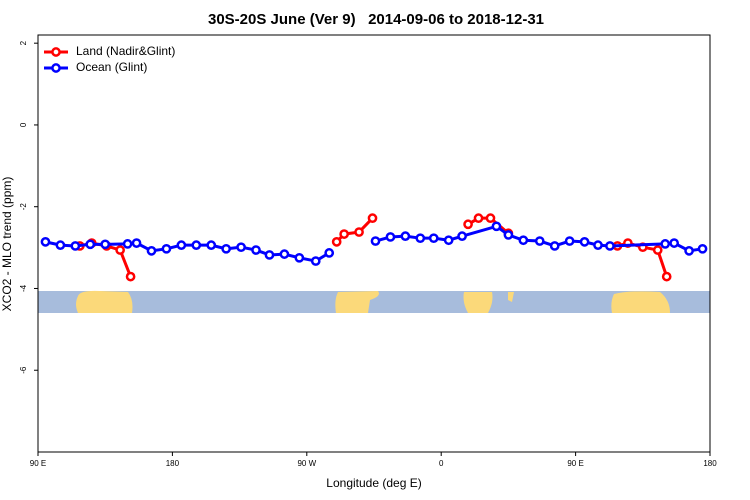 This screenshot has height=500, width=750. I want to click on legend-label: Ocean (Glint), so click(111, 67).